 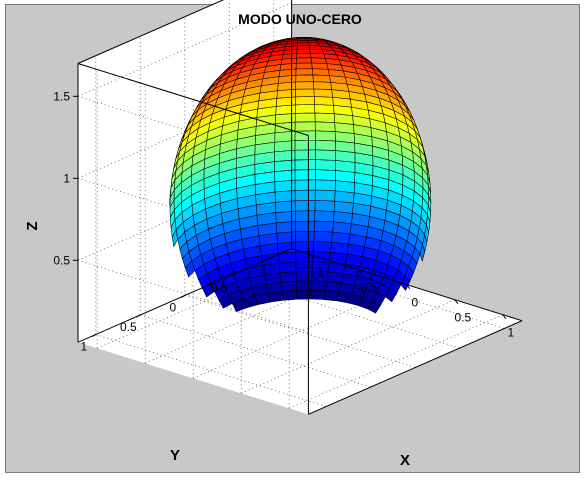 What do you see at coordinates (261, 269) in the screenshot?
I see `y-tick-label: -1` at bounding box center [261, 269].